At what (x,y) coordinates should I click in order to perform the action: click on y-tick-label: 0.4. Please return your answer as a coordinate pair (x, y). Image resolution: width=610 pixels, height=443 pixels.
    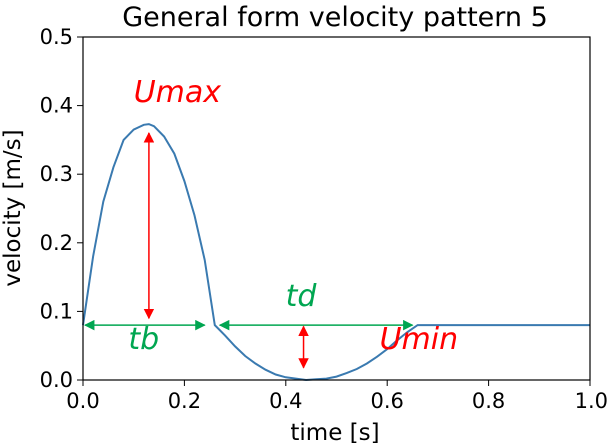
    Looking at the image, I should click on (56, 106).